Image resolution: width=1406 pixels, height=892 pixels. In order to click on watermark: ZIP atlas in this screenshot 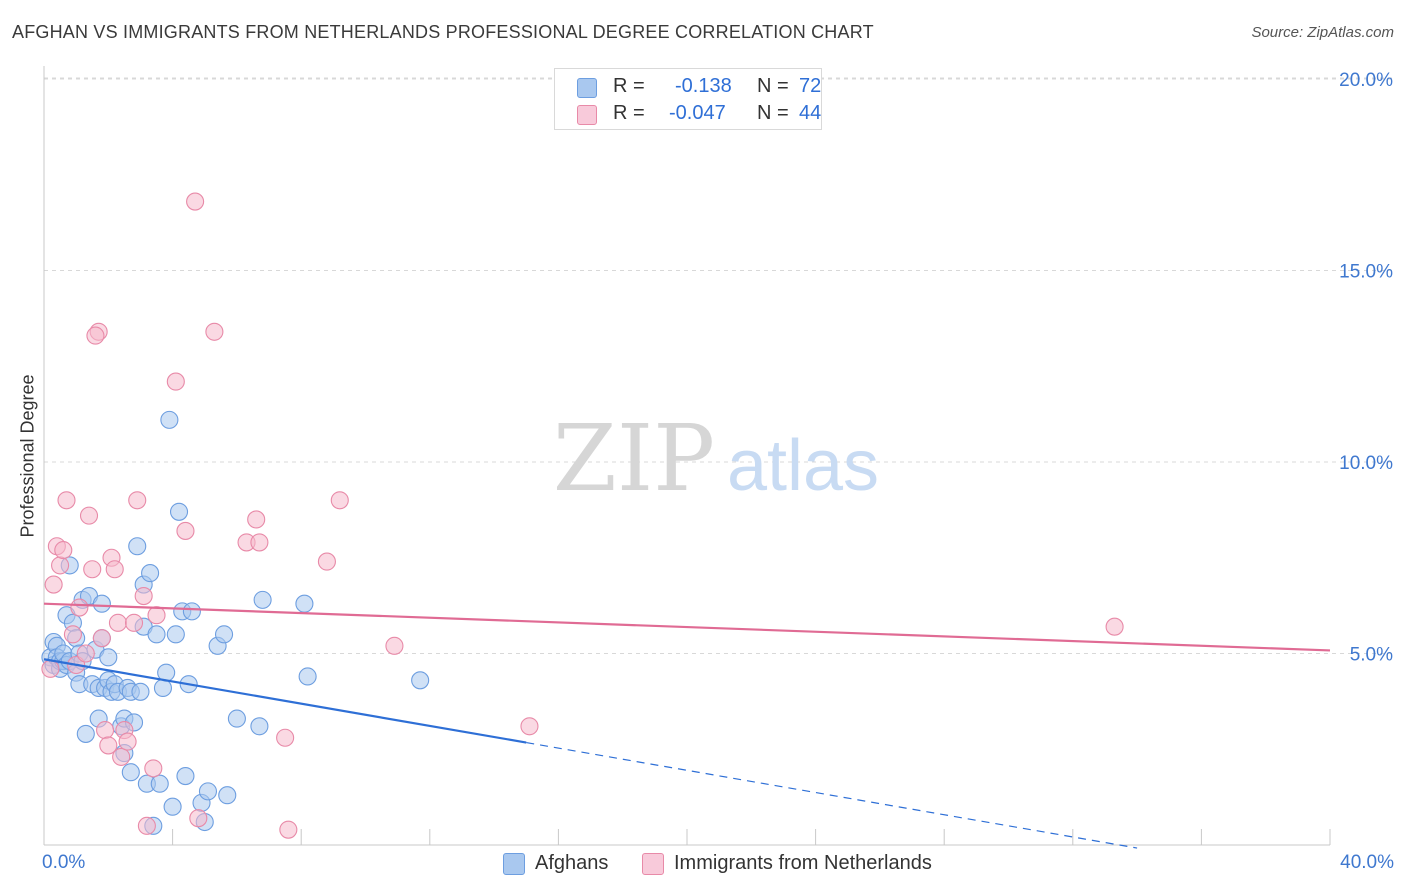, I will do `click(716, 458)`.